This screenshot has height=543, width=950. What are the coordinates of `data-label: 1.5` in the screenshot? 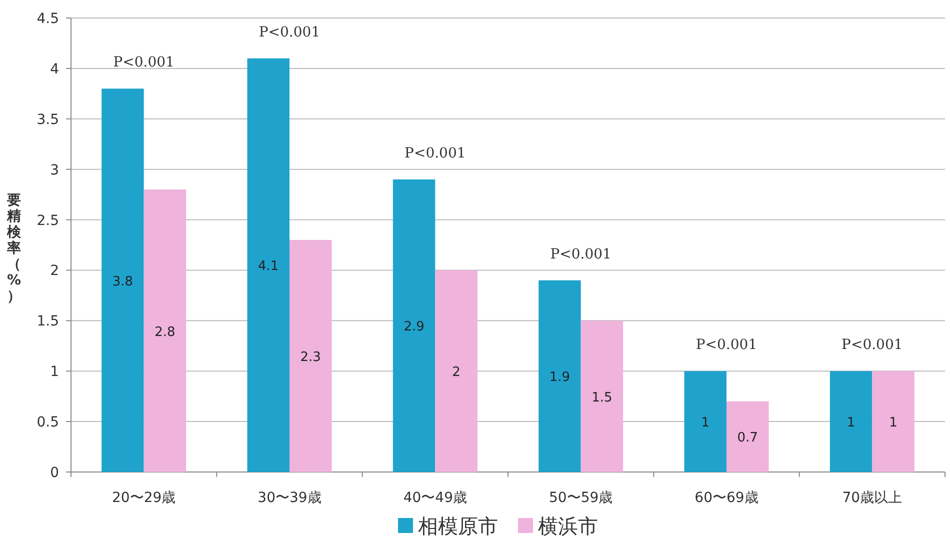 It's located at (602, 398).